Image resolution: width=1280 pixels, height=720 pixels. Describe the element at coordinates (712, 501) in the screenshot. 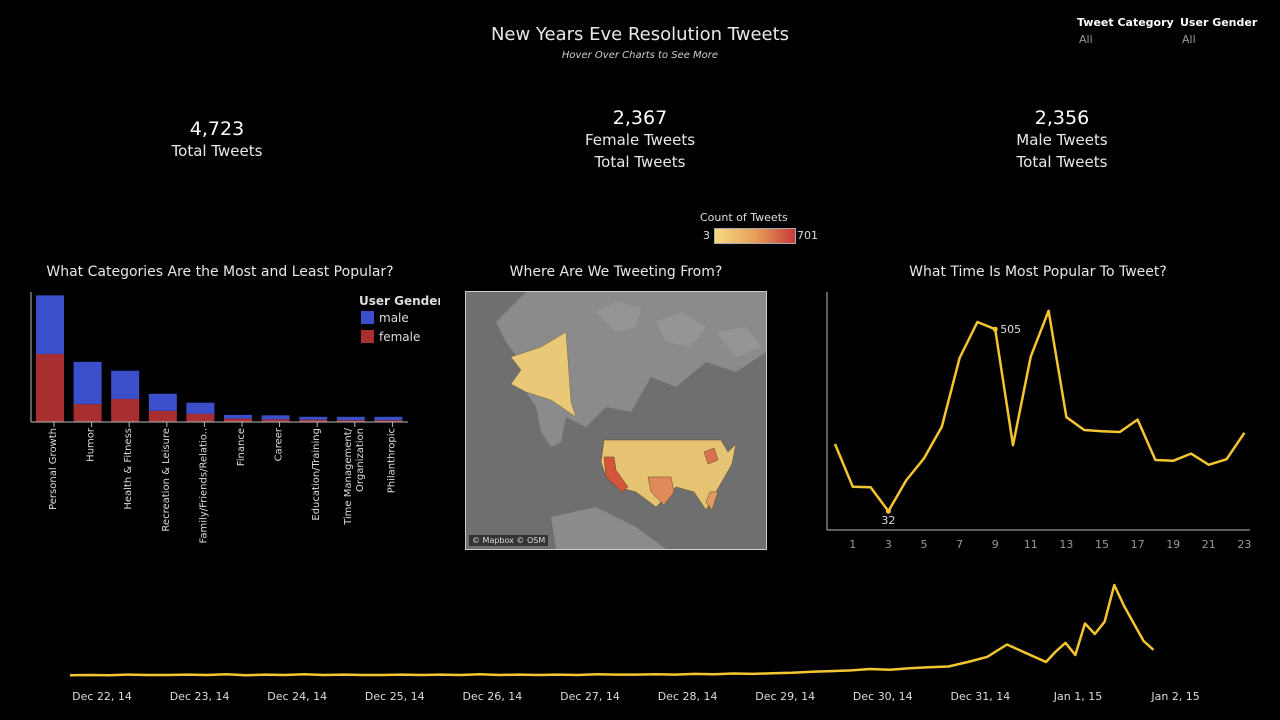

I see `florida-state` at that location.